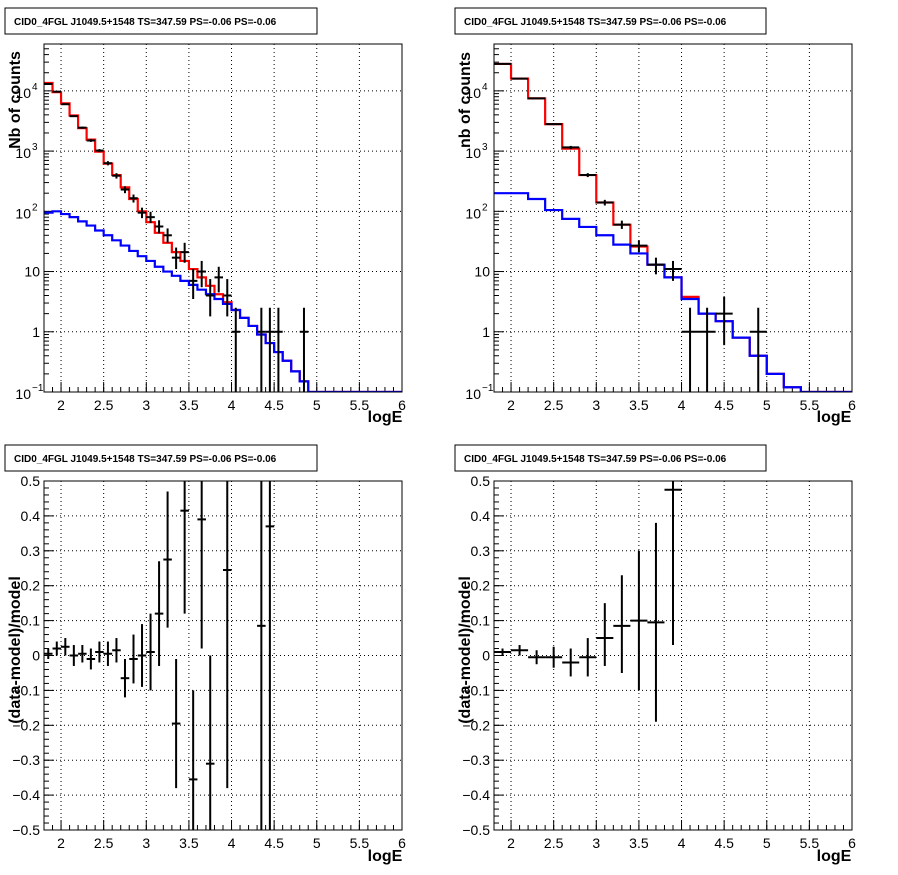 This screenshot has height=875, width=898. I want to click on y-tick-label: 0.3, so click(31, 551).